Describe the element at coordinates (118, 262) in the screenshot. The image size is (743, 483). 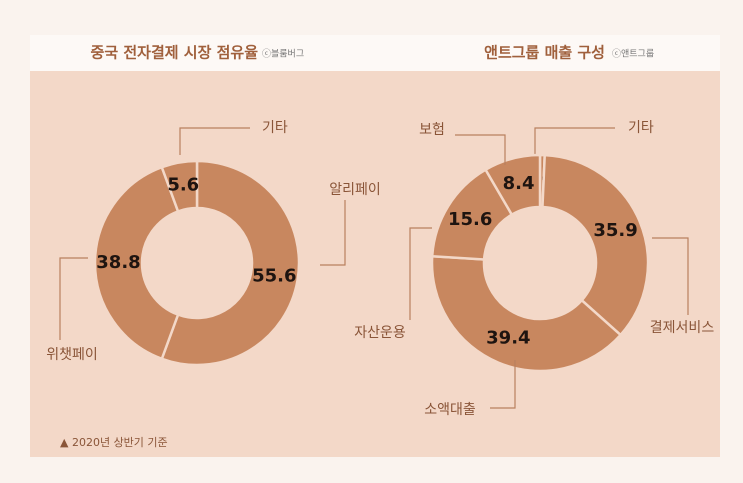
I see `value-label: 38.8` at that location.